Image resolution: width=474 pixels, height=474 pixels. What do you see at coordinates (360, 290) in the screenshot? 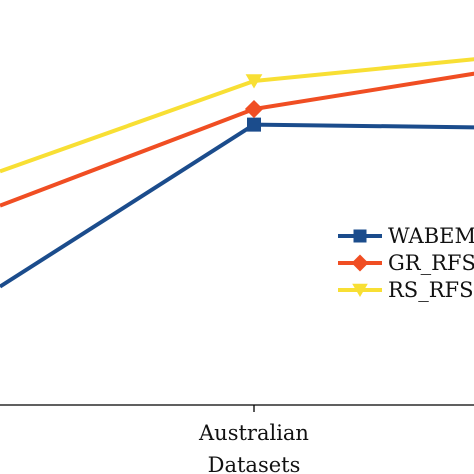
I see `legend-marker-rs-rfs` at bounding box center [360, 290].